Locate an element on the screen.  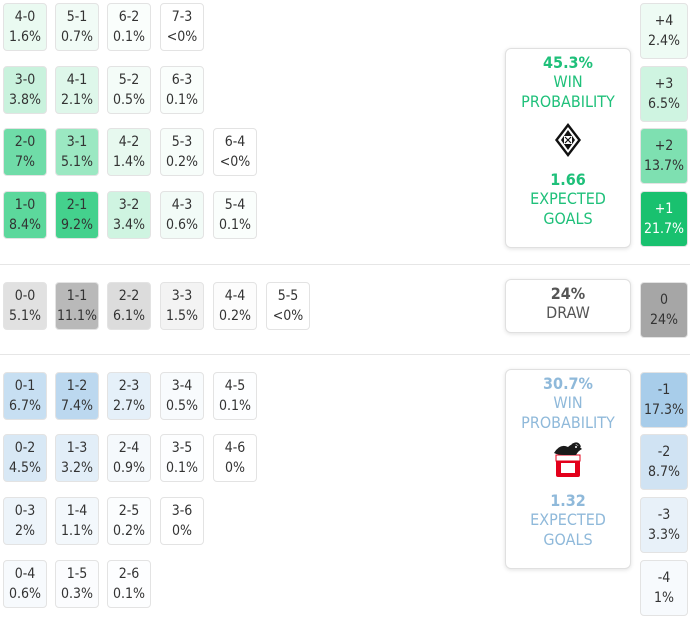
divider-top is located at coordinates (345, 264).